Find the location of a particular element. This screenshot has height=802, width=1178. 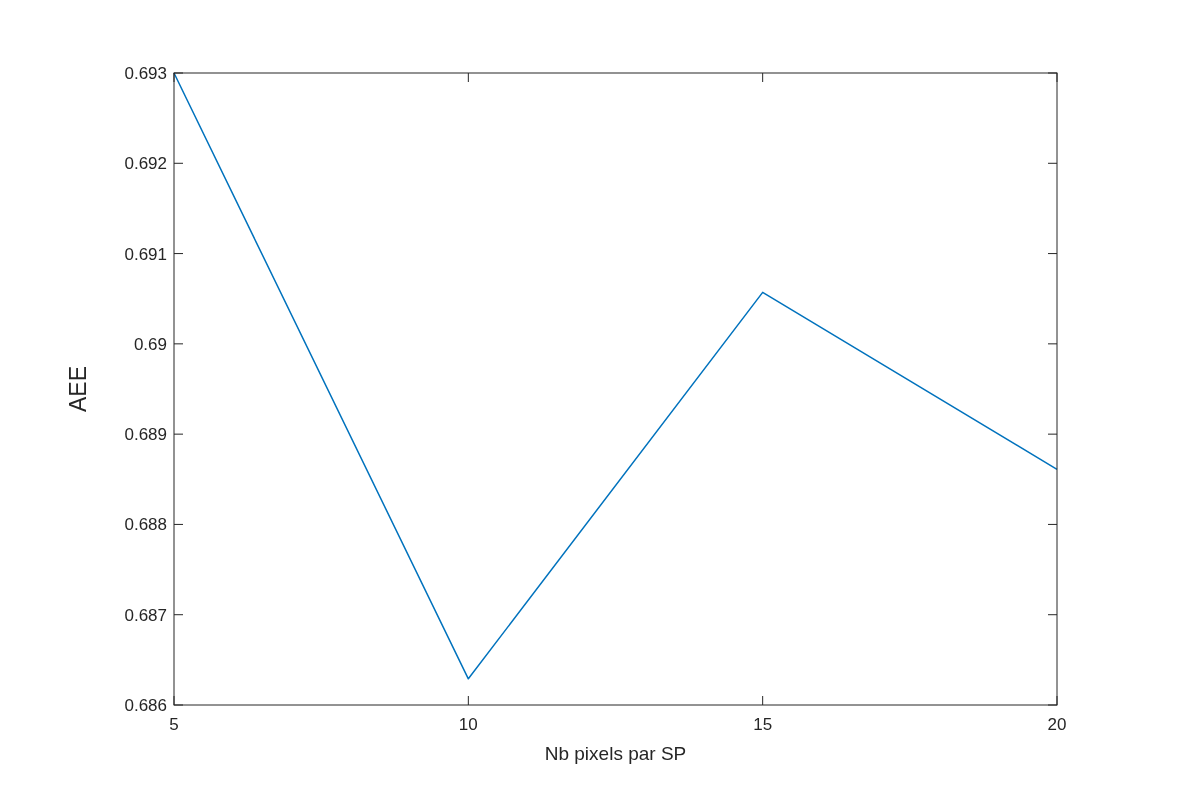

y-tick-label: 0.692 is located at coordinates (145, 164).